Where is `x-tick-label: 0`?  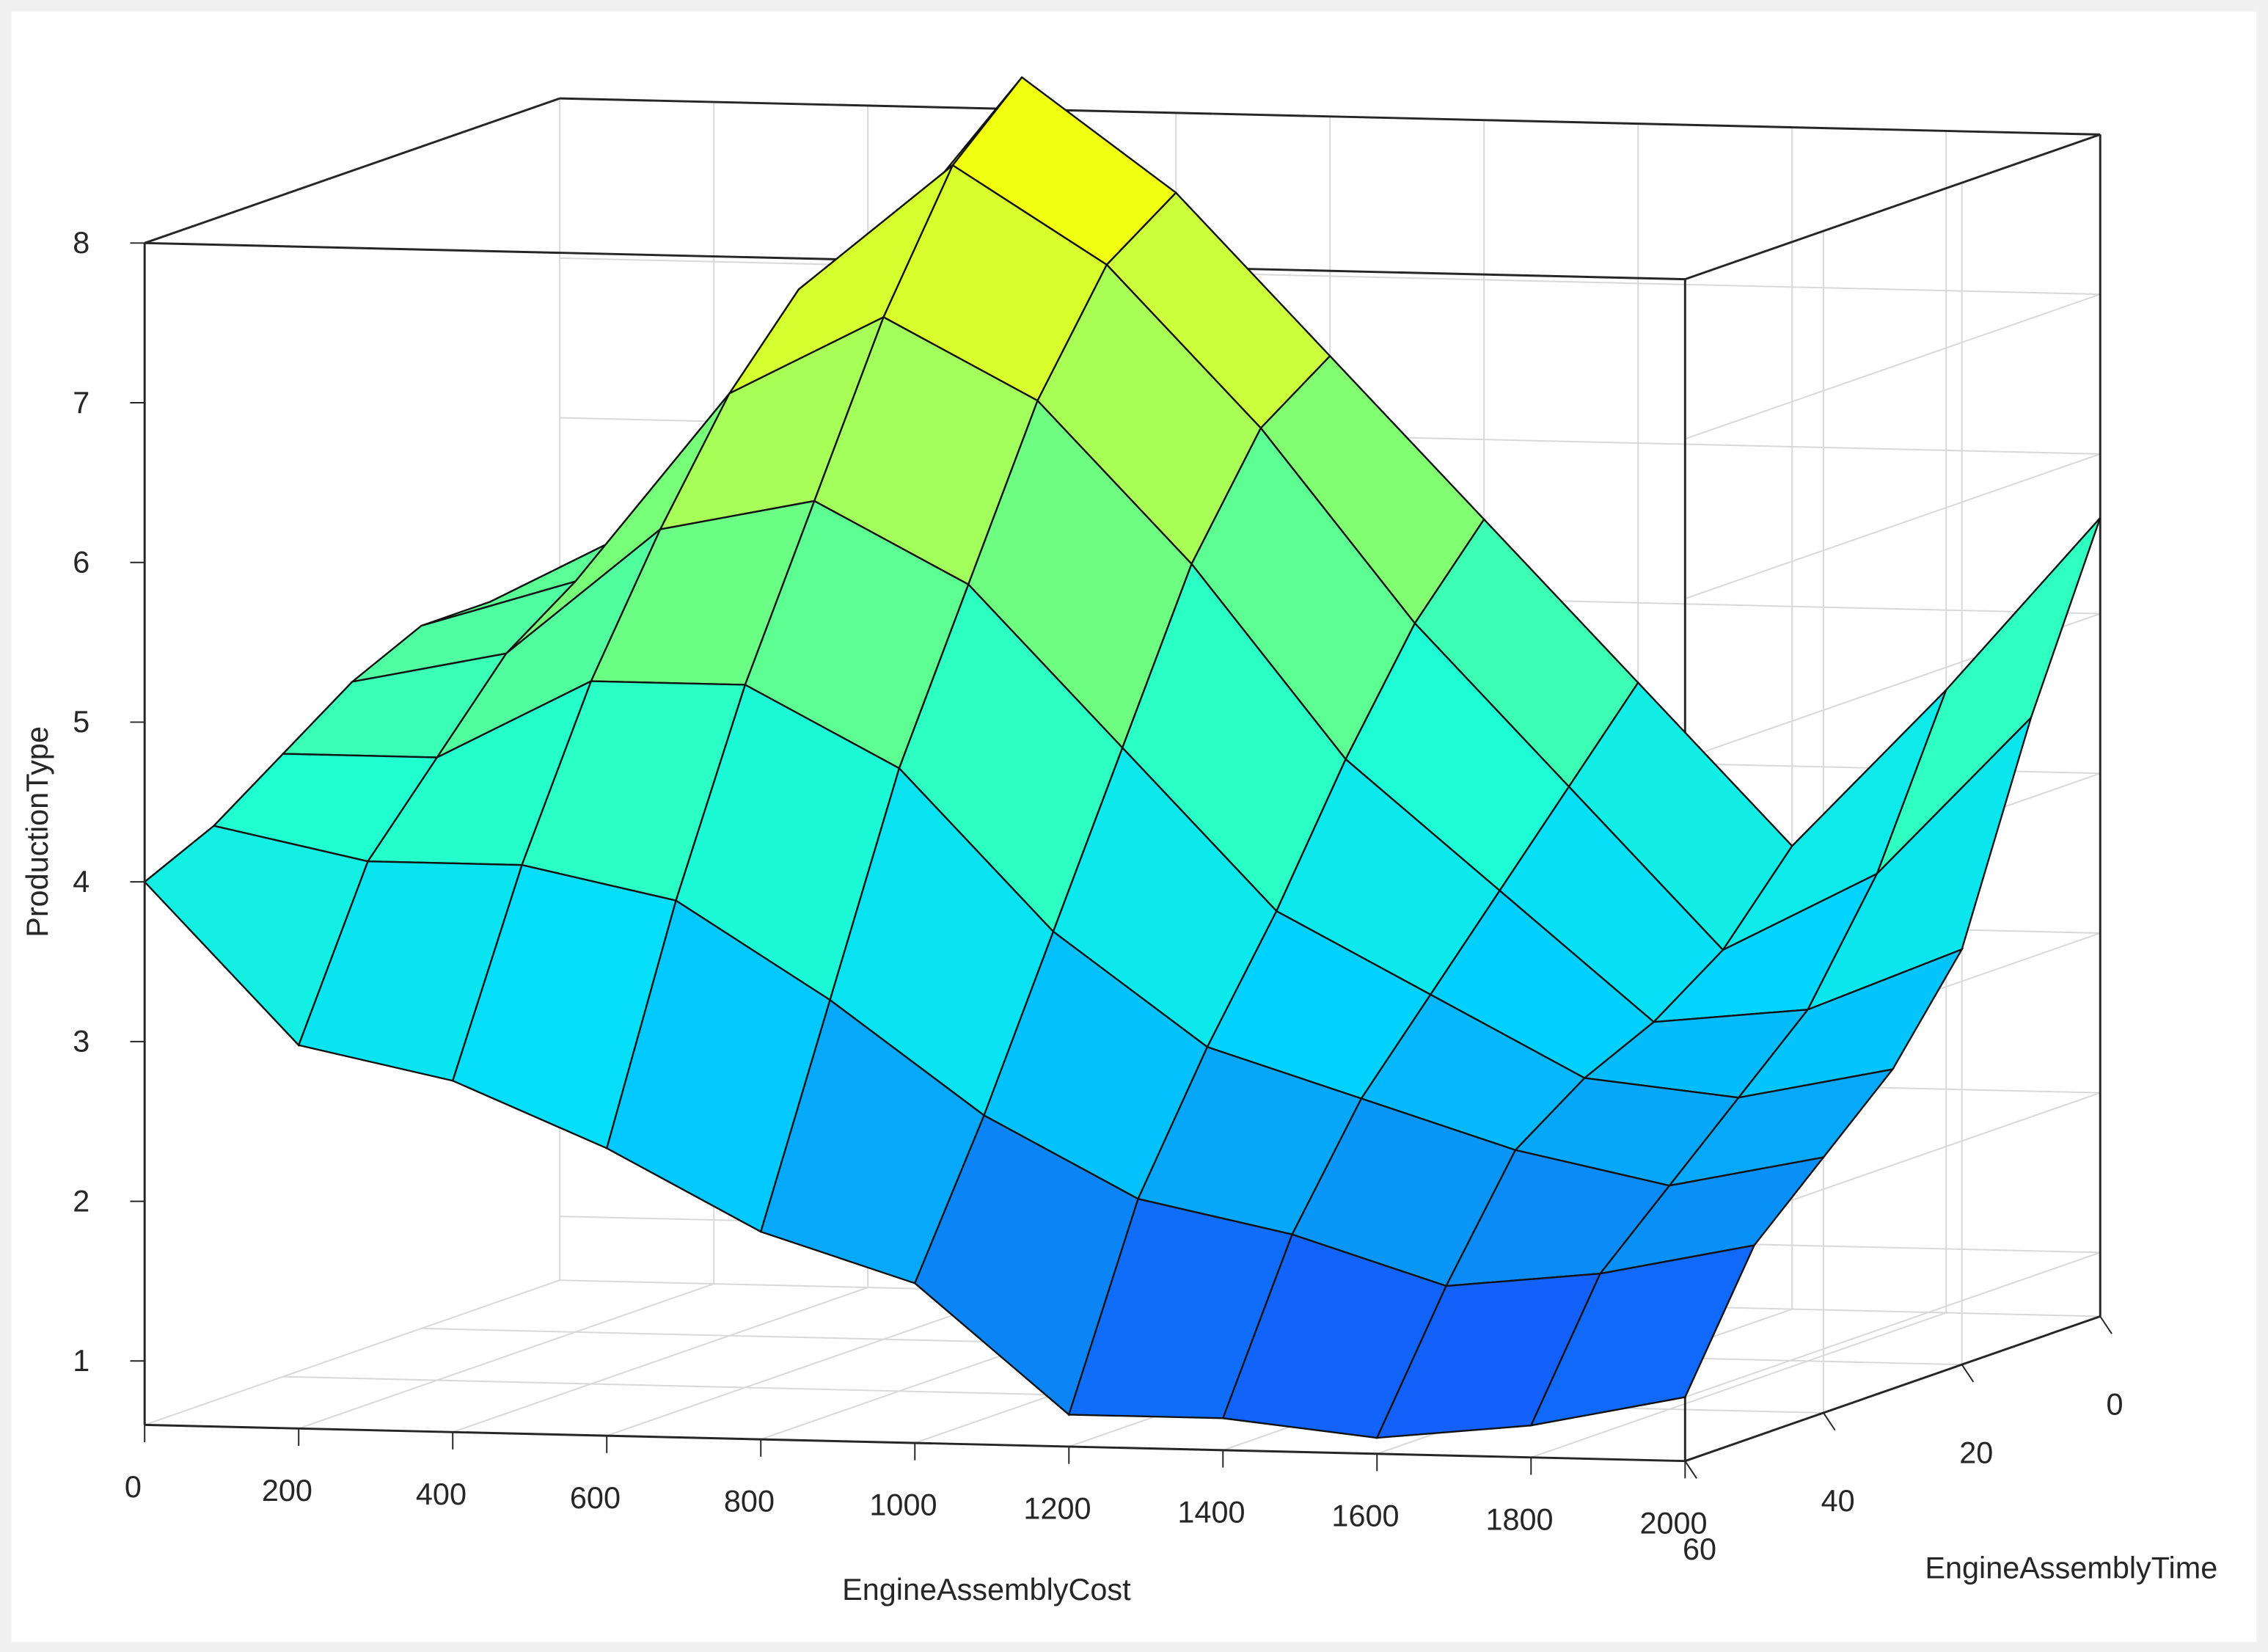 x-tick-label: 0 is located at coordinates (133, 1487).